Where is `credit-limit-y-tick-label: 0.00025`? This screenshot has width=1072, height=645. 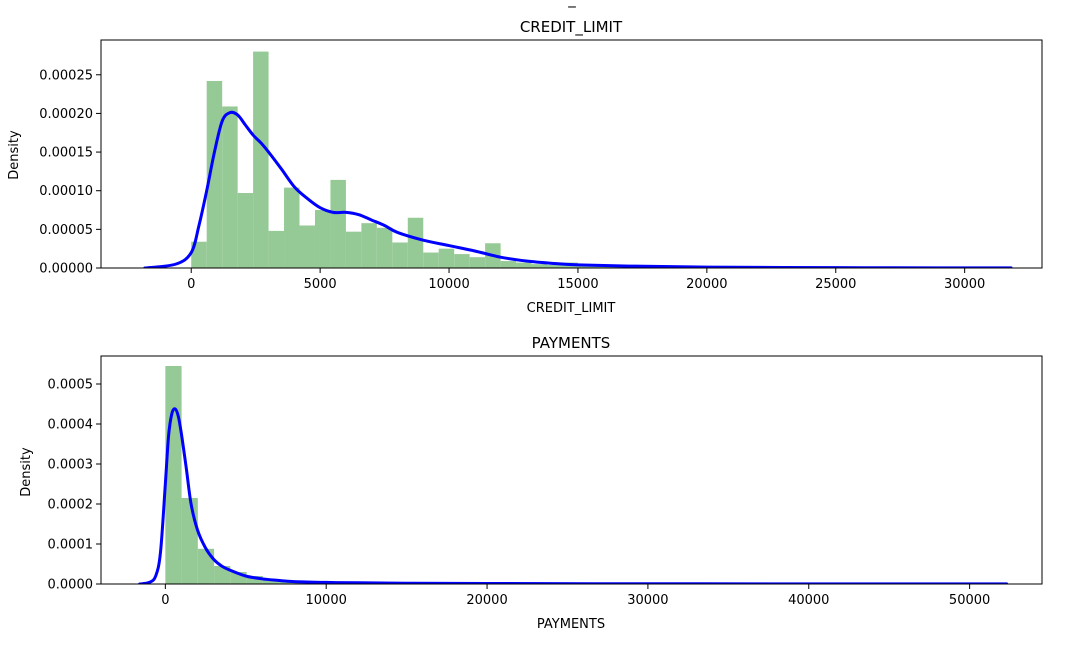
credit-limit-y-tick-label: 0.00025 is located at coordinates (66, 75).